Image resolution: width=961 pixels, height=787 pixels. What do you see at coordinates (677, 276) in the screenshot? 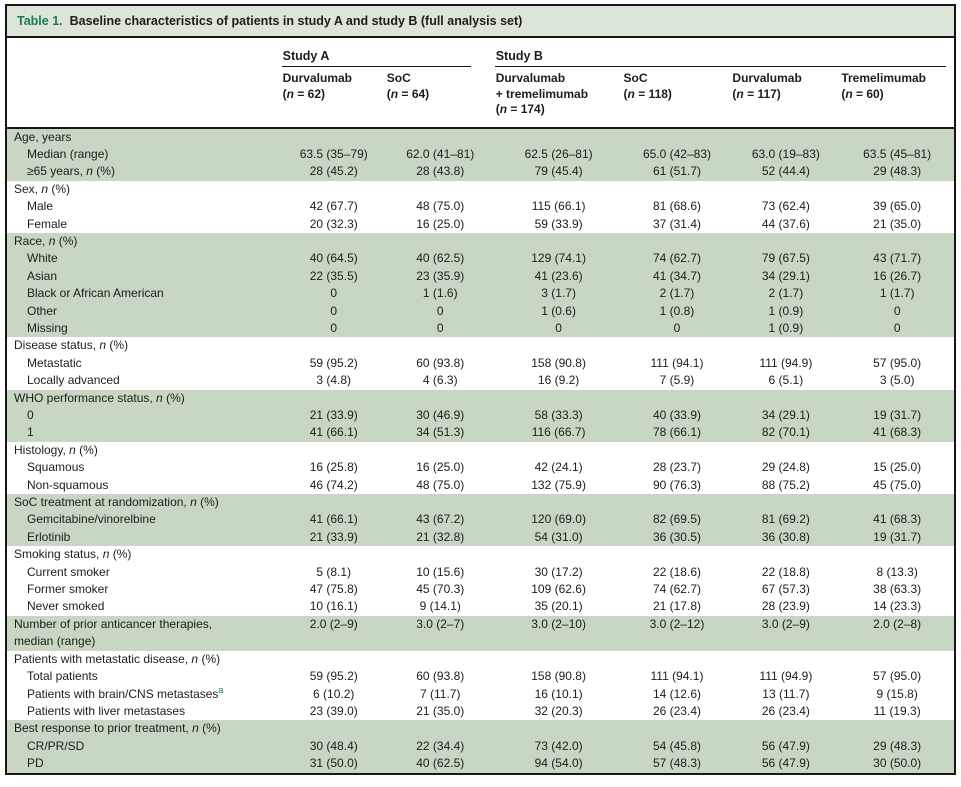
I see `value-cell: 41 (34.7)` at bounding box center [677, 276].